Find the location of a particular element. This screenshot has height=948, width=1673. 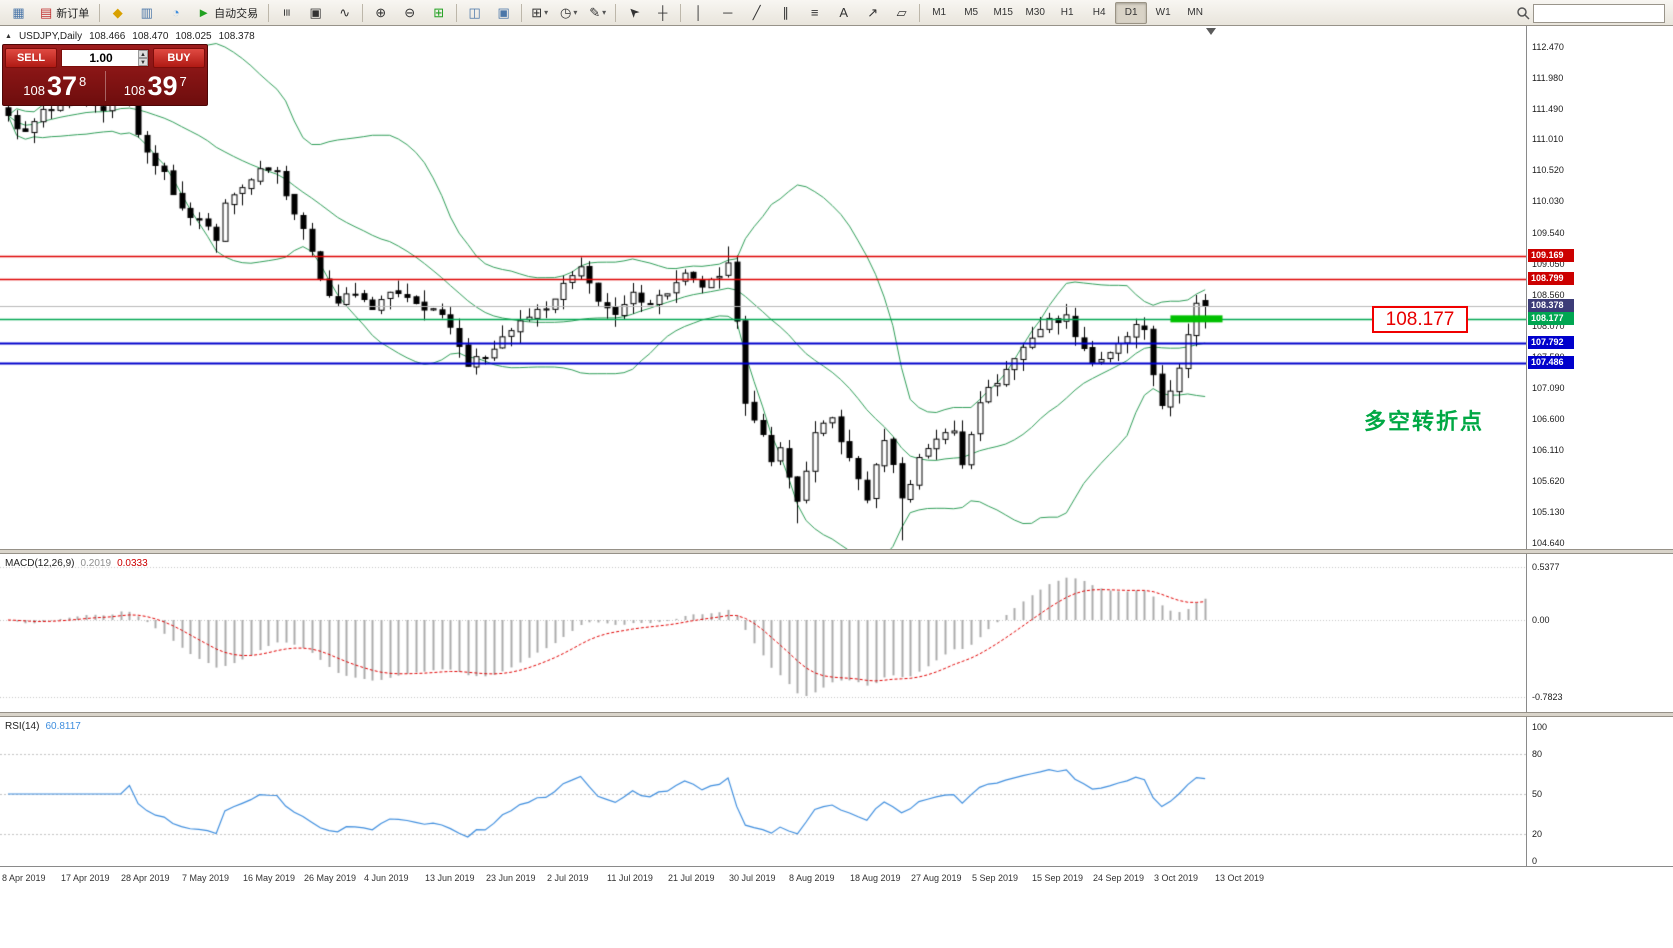

rsi-scale-tick: 20 is located at coordinates (1537, 834).